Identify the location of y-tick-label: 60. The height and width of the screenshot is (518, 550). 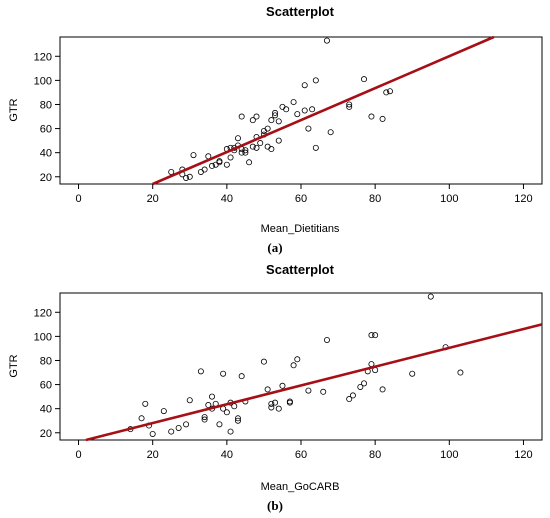
(46, 386).